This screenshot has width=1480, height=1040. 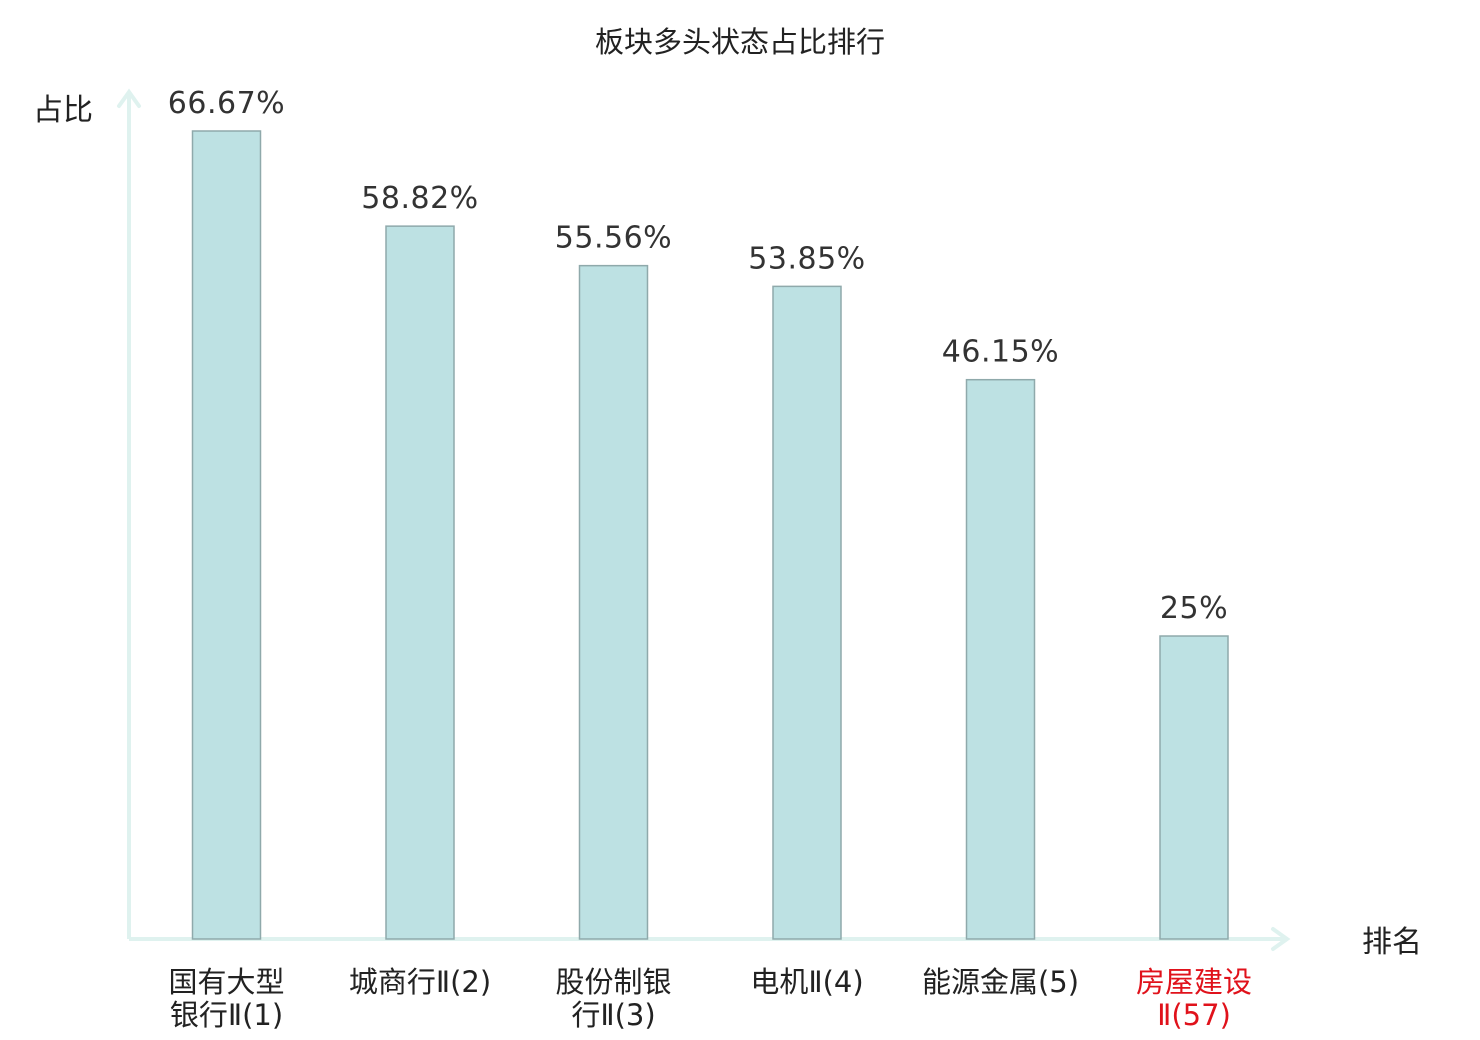 I want to click on chart-title: 板块多头状态占比排行, so click(x=740, y=42).